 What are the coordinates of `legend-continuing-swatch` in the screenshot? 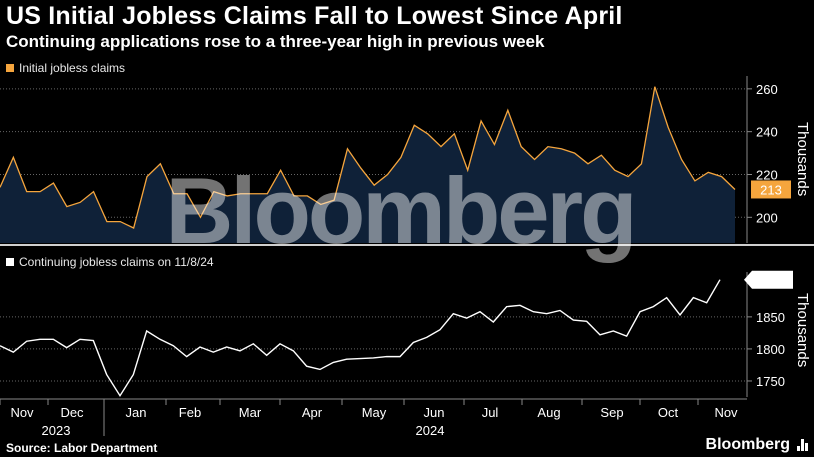 It's located at (10, 262).